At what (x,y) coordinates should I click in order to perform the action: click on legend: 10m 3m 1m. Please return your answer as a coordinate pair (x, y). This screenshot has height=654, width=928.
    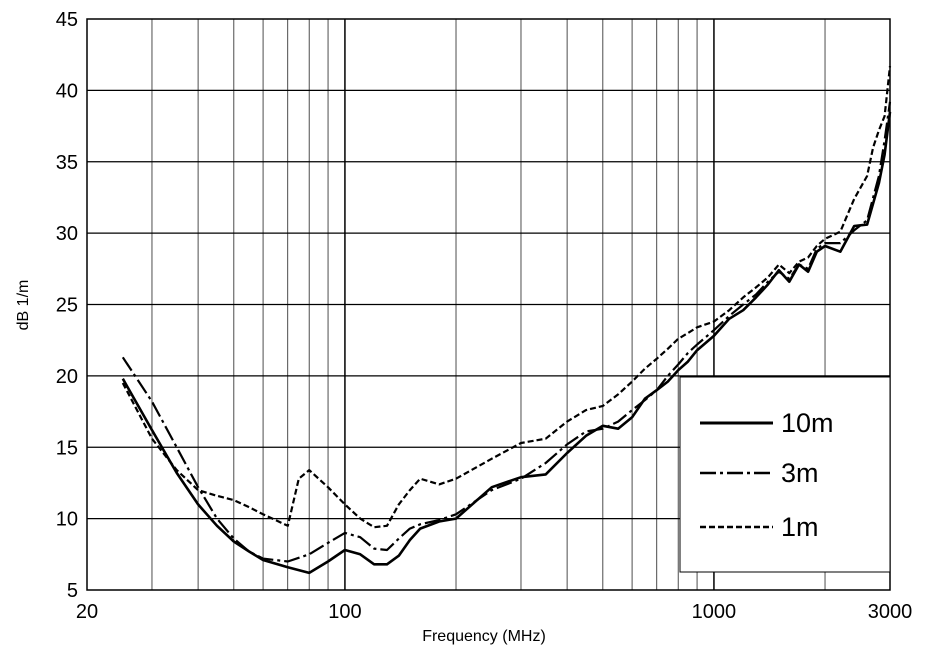
    Looking at the image, I should click on (785, 474).